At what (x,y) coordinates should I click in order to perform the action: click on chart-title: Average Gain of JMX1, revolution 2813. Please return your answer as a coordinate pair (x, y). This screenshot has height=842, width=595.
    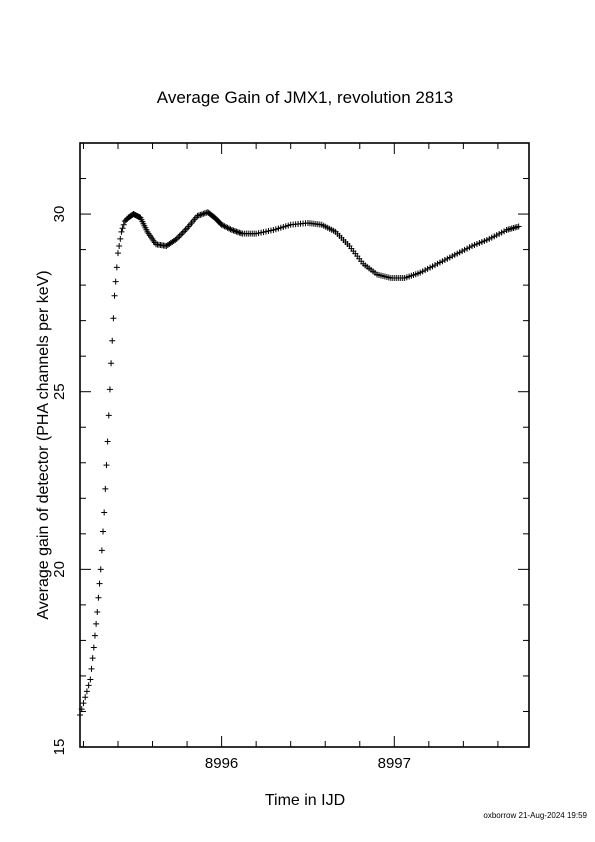
    Looking at the image, I should click on (305, 97).